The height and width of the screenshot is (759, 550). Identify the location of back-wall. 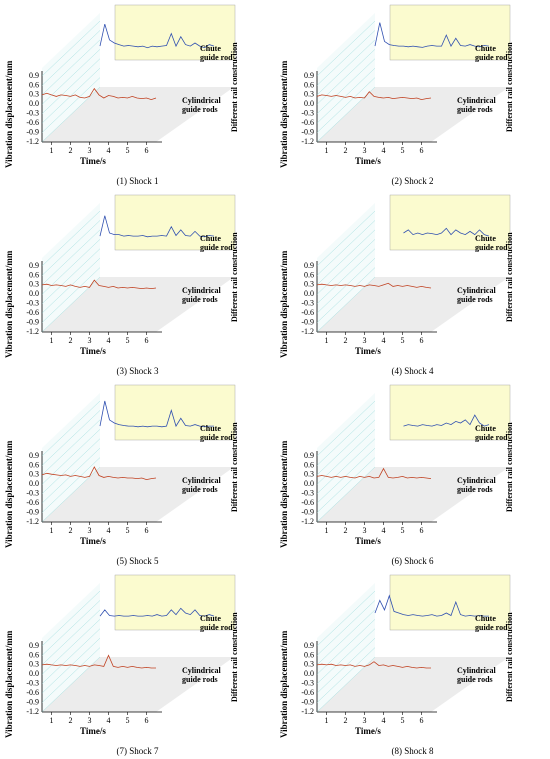
(175, 32).